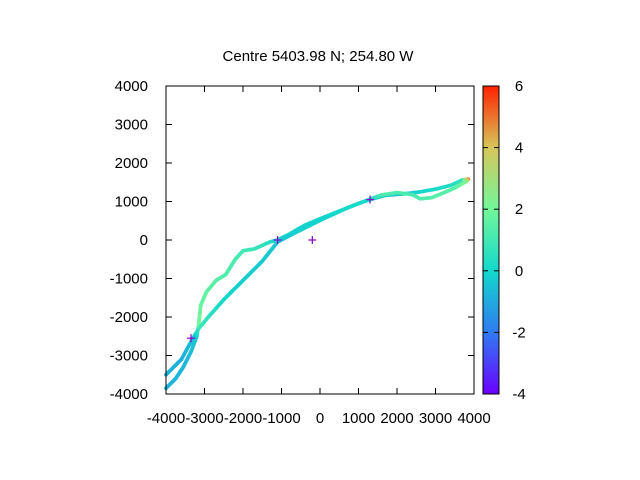  I want to click on y-tick-label: 1000, so click(131, 202).